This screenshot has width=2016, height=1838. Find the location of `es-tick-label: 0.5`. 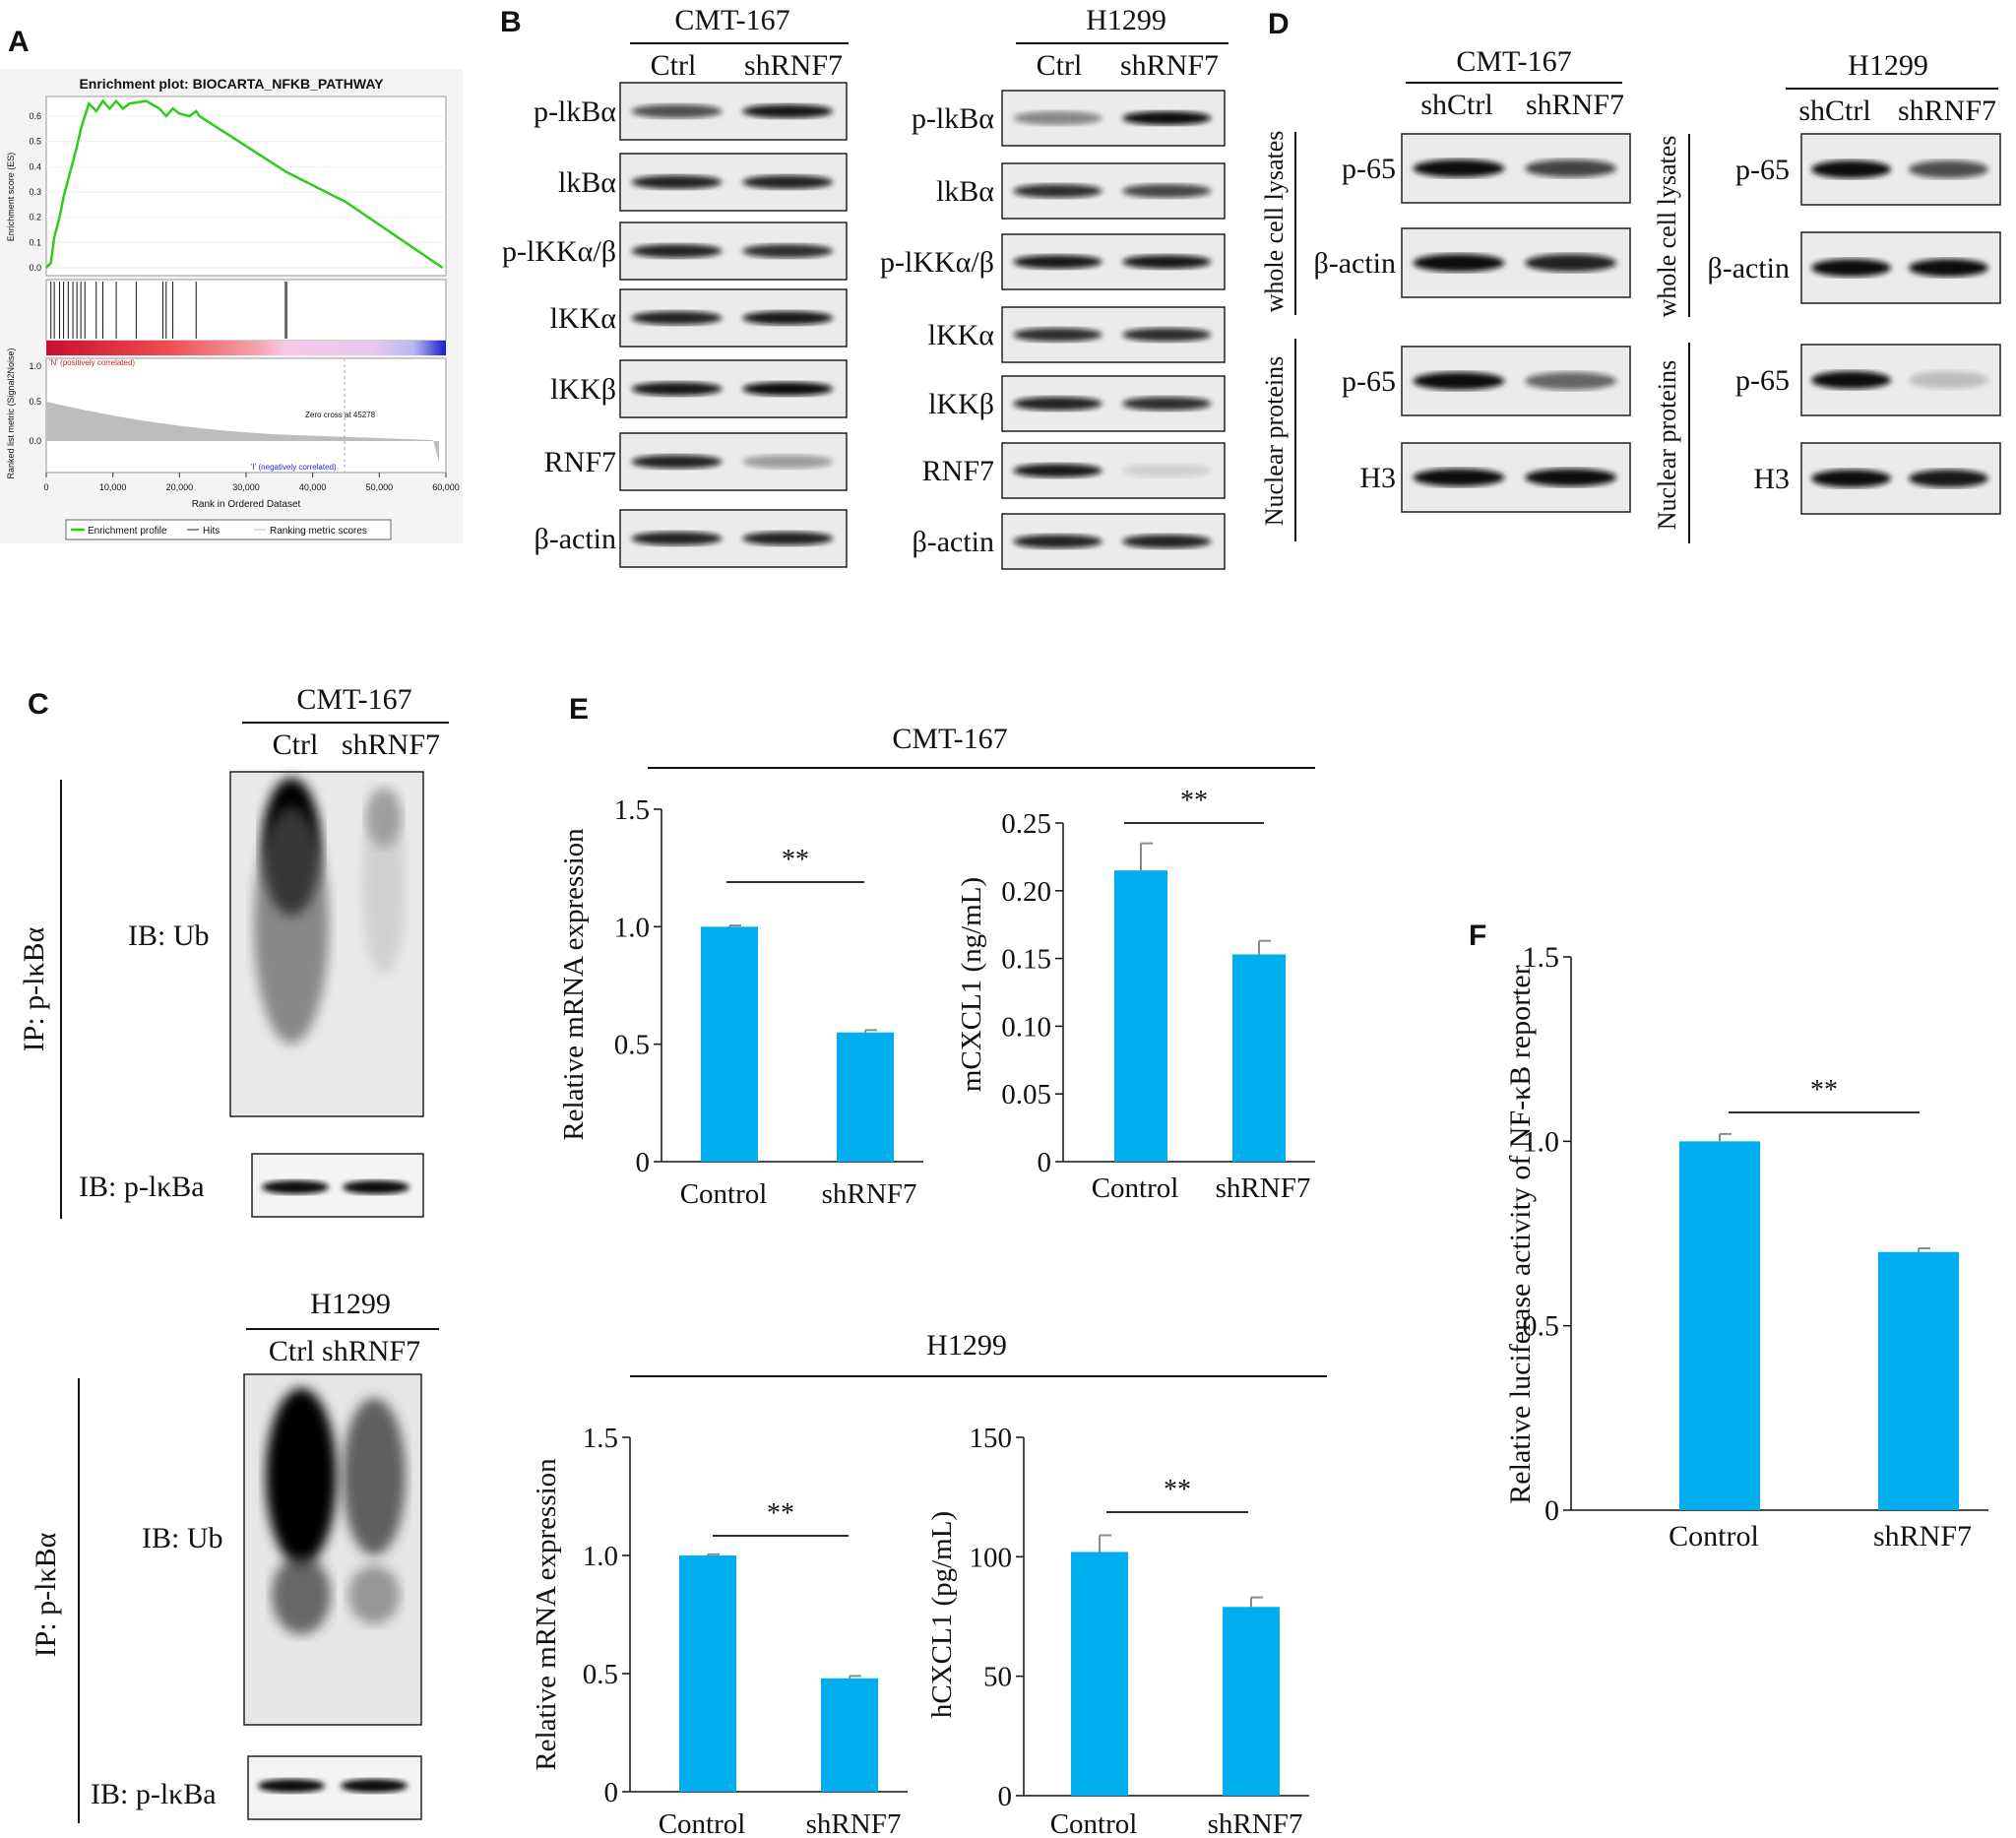

es-tick-label: 0.5 is located at coordinates (35, 142).